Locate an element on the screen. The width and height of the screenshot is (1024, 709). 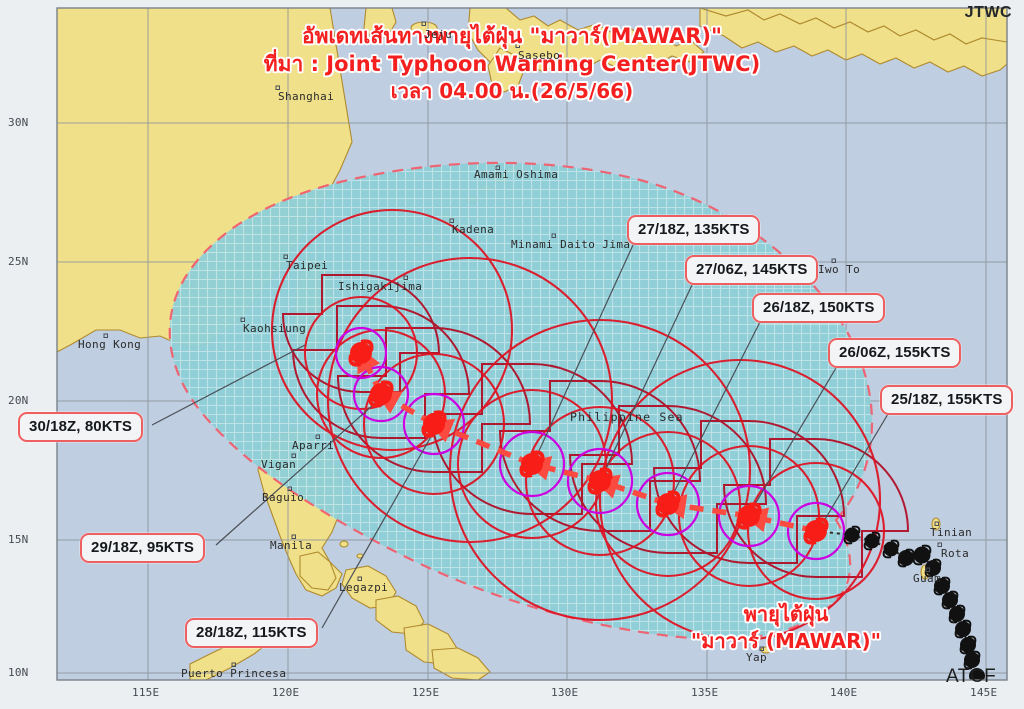
forecast-storm-symbols is located at coordinates (588, 442).